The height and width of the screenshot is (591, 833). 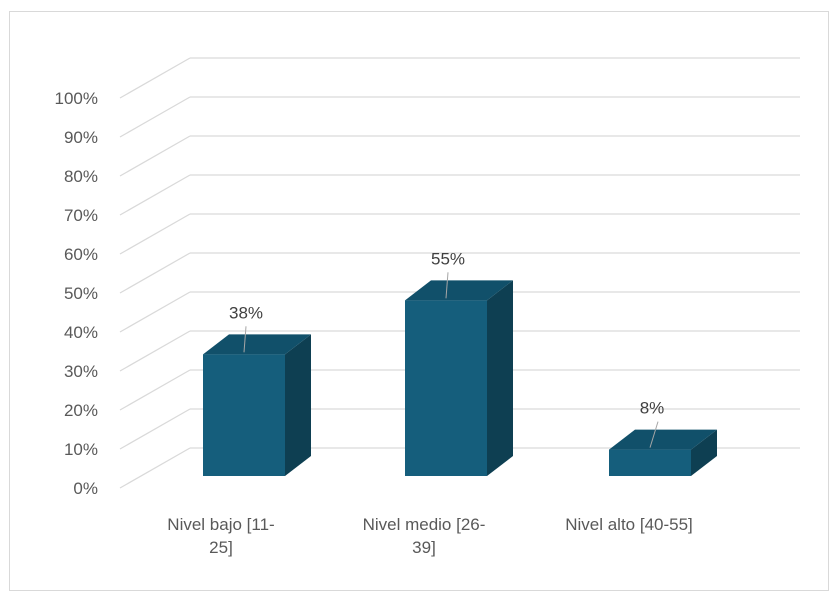 I want to click on y-tick-label: 80%, so click(x=81, y=176).